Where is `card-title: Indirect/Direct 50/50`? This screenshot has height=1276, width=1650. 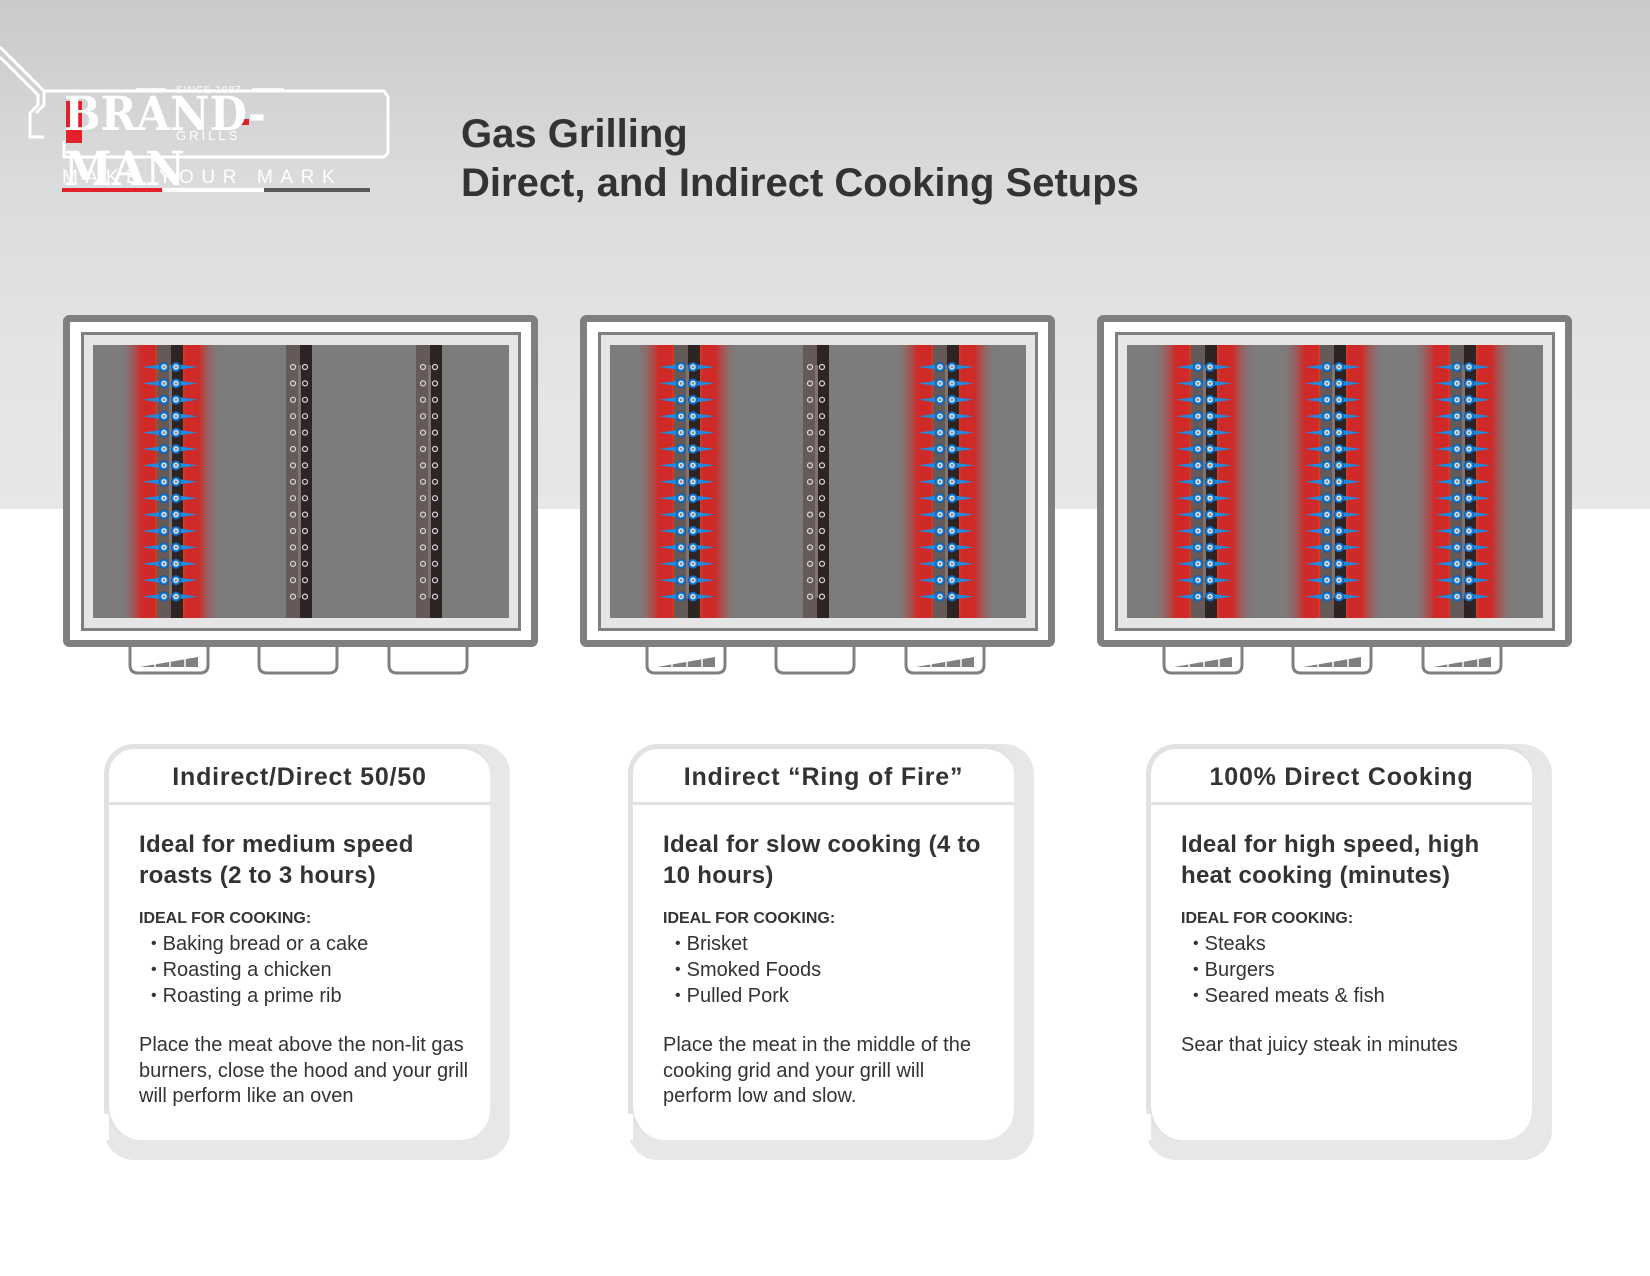
card-title: Indirect/Direct 50/50 is located at coordinates (299, 777).